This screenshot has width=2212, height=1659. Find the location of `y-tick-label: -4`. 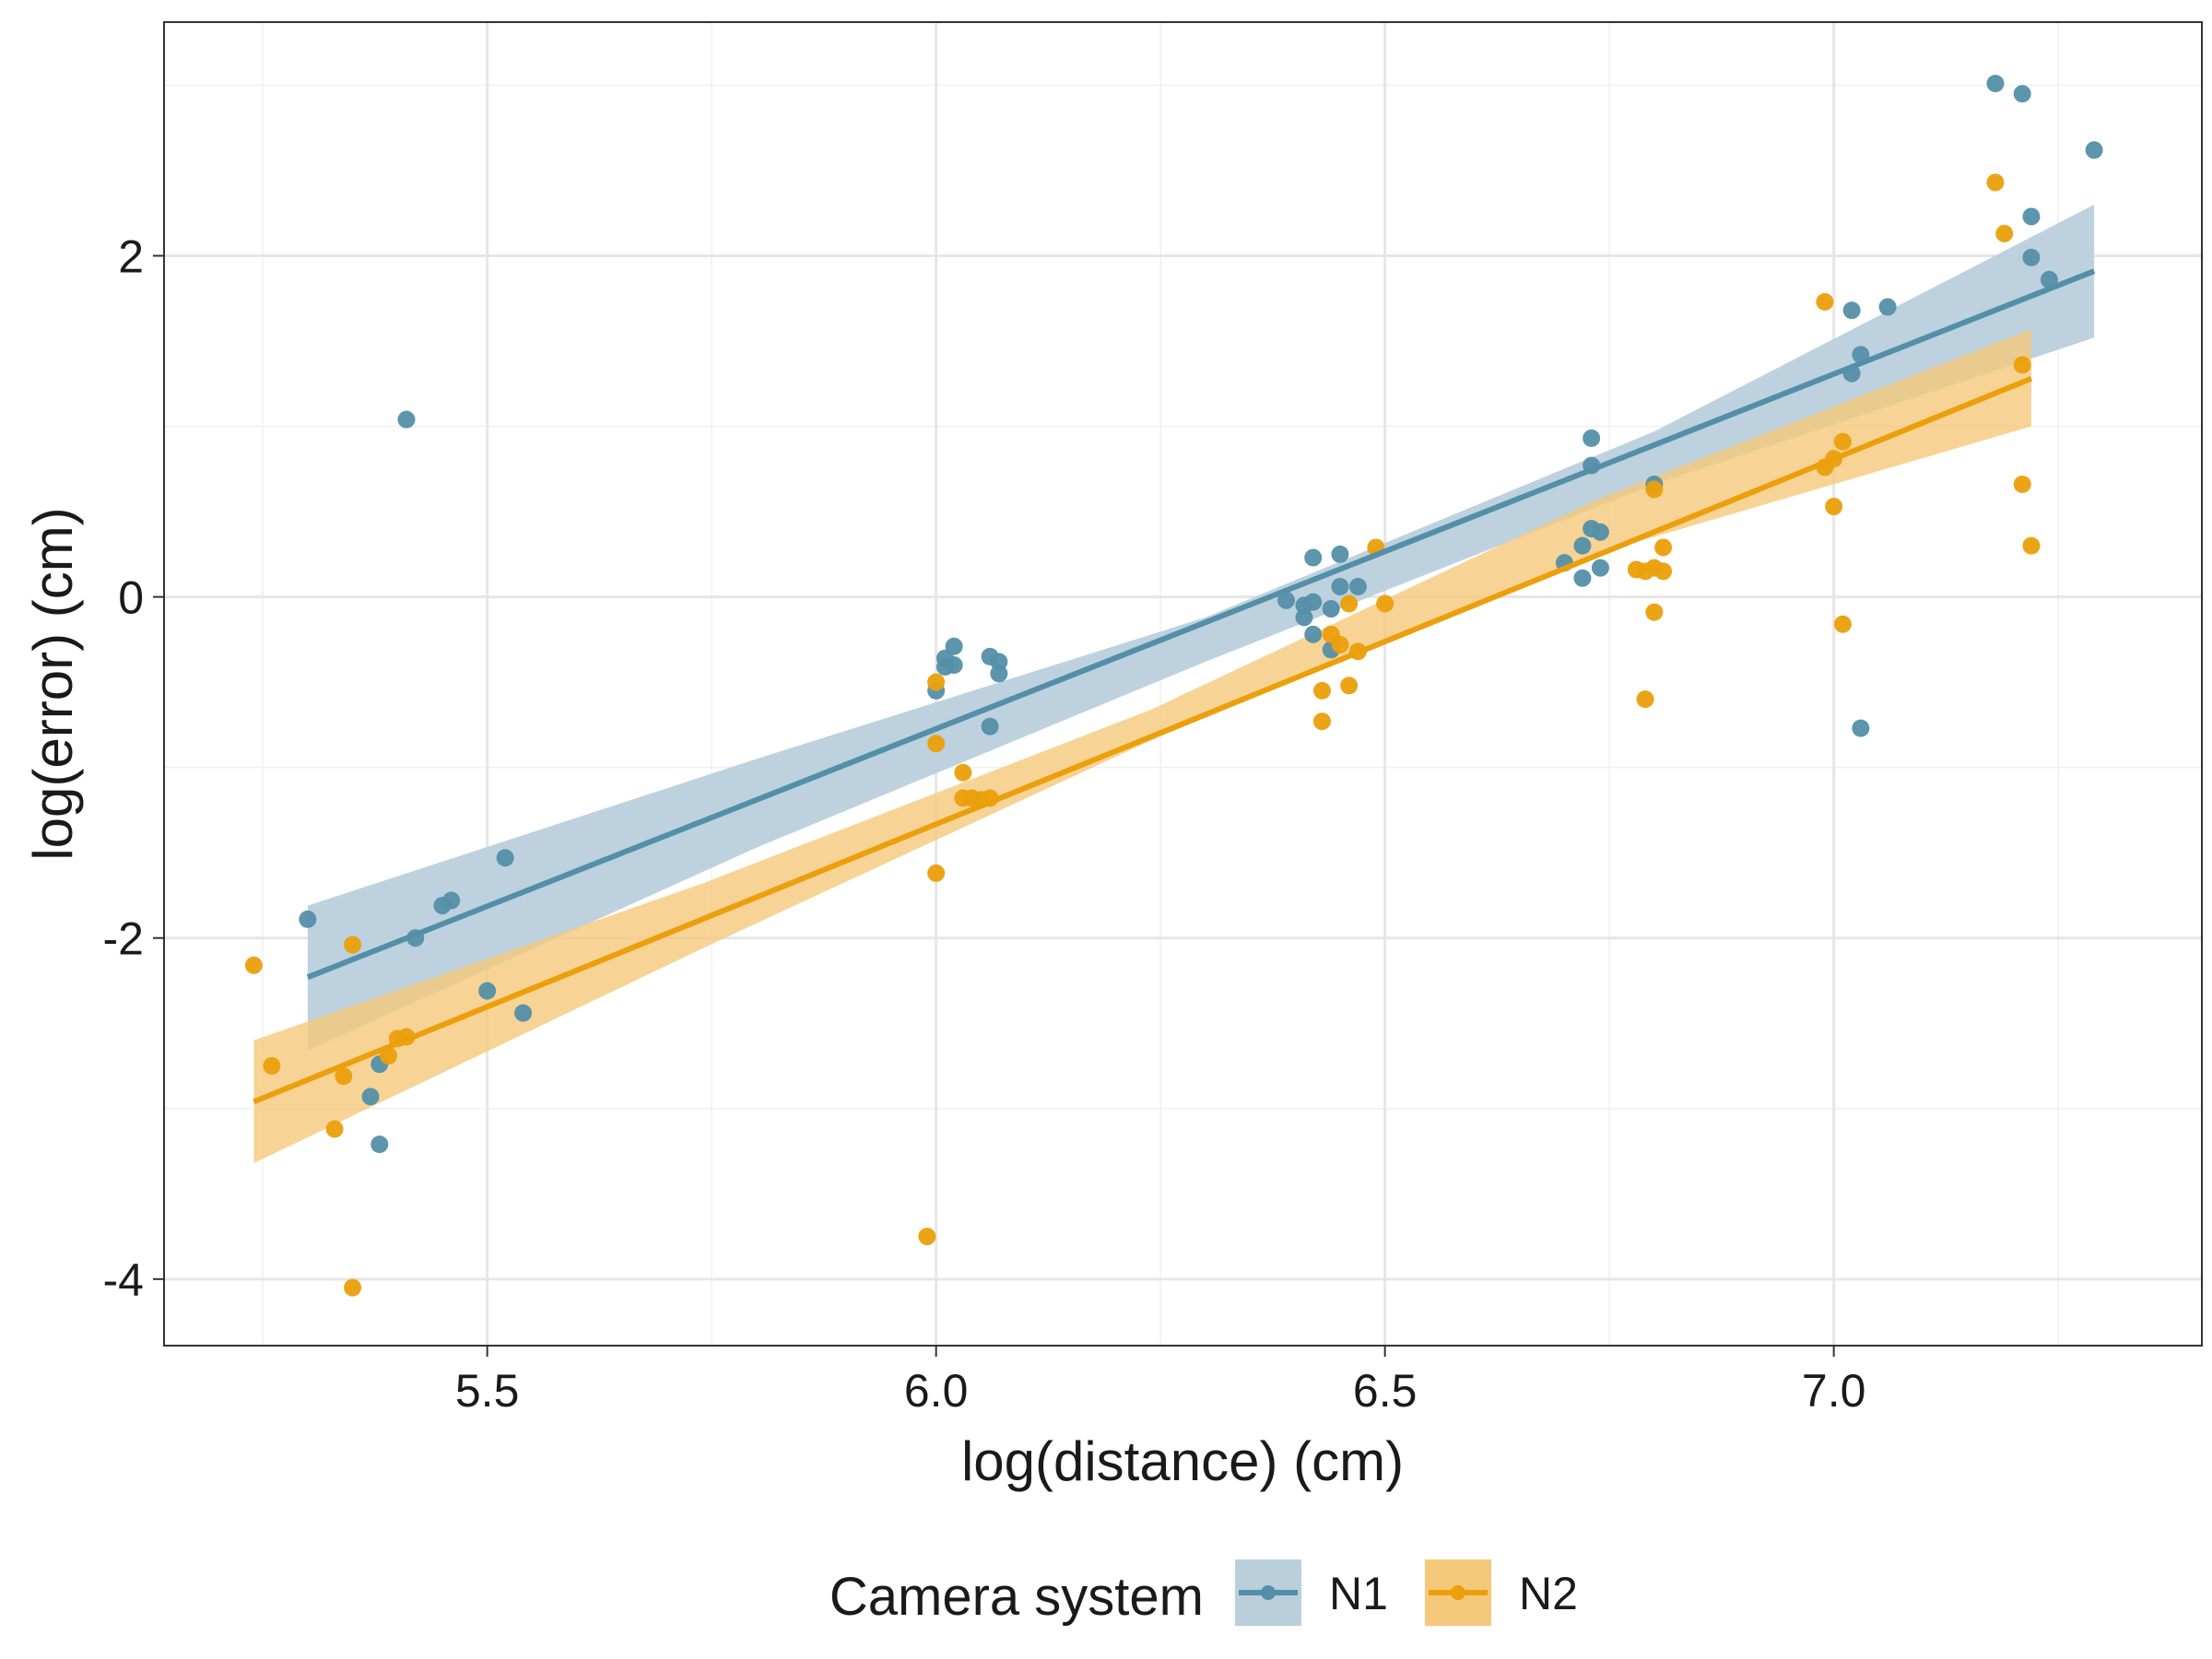

y-tick-label: -4 is located at coordinates (123, 1280).